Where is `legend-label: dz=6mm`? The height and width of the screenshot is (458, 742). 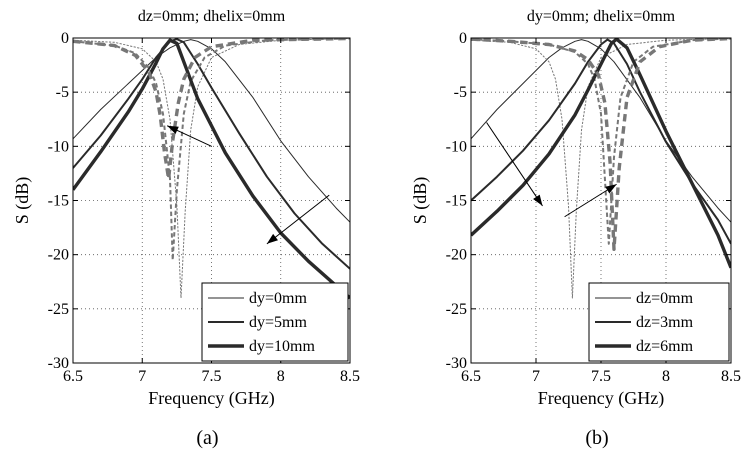
legend-label: dz=6mm is located at coordinates (665, 346).